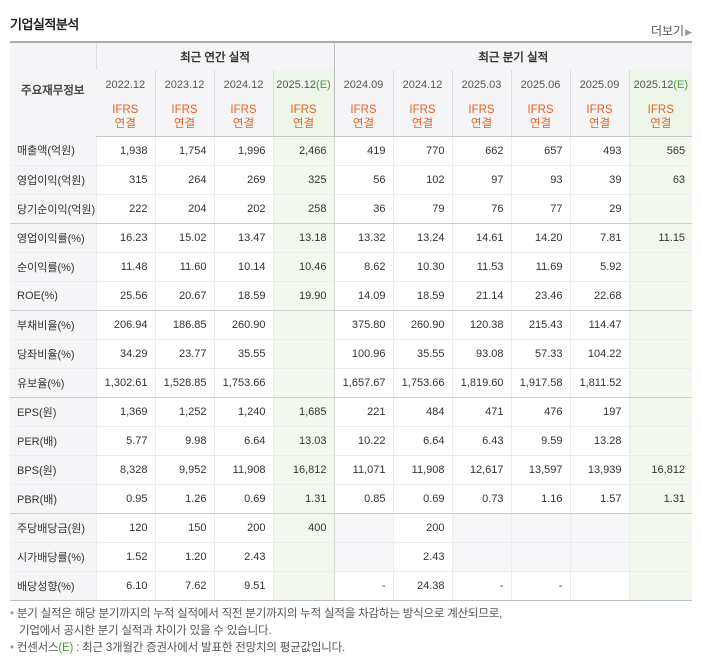 The width and height of the screenshot is (702, 660). What do you see at coordinates (599, 151) in the screenshot?
I see `table-cell: 493` at bounding box center [599, 151].